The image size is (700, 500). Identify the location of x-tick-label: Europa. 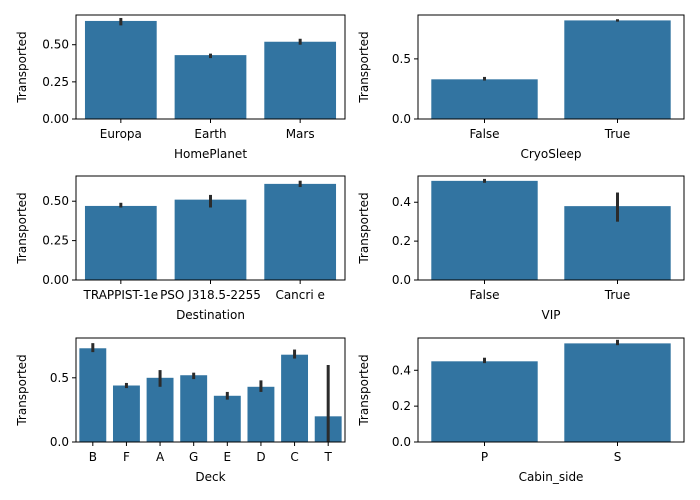
(121, 134).